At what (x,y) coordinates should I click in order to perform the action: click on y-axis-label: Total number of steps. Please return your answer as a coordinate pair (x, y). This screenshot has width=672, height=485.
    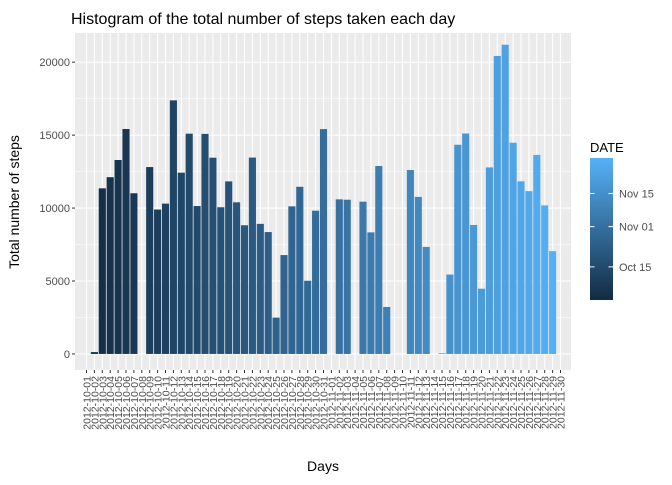
    Looking at the image, I should click on (14, 202).